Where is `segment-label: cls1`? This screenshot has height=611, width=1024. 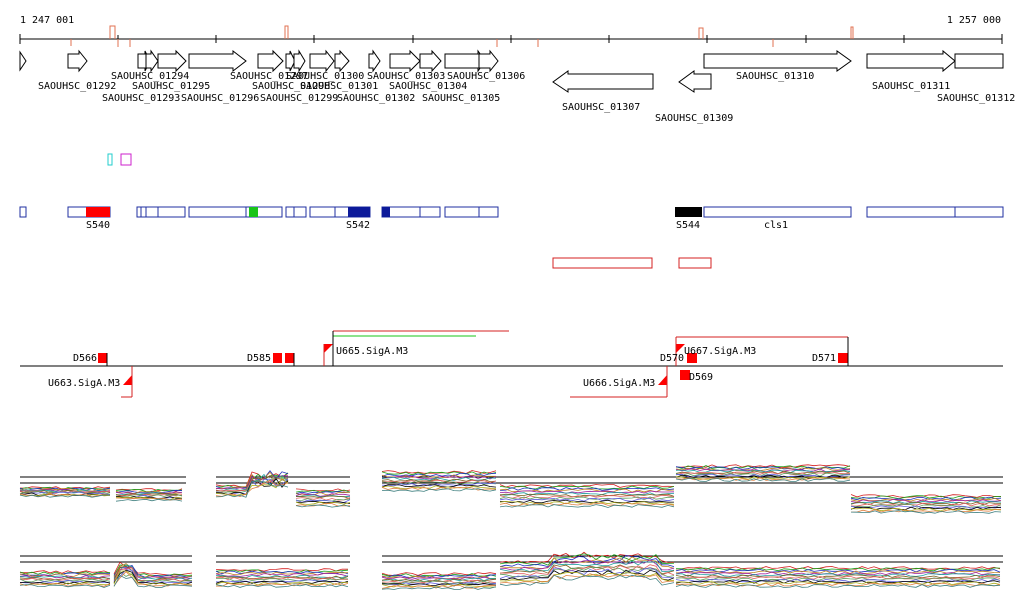
segment-label: cls1 is located at coordinates (776, 225).